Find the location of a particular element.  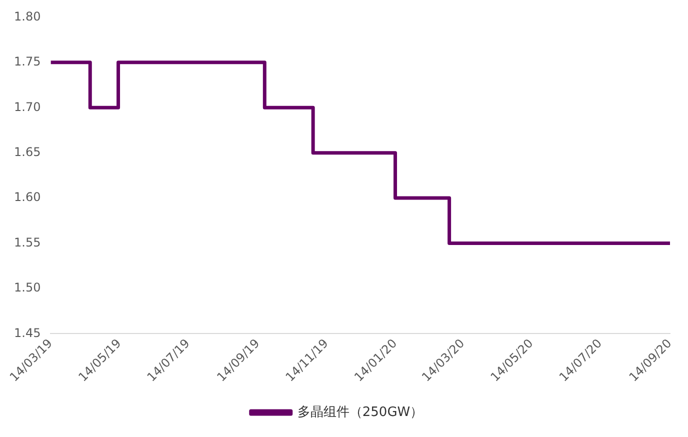

legend-label: 多晶组件（250GW） is located at coordinates (360, 412).